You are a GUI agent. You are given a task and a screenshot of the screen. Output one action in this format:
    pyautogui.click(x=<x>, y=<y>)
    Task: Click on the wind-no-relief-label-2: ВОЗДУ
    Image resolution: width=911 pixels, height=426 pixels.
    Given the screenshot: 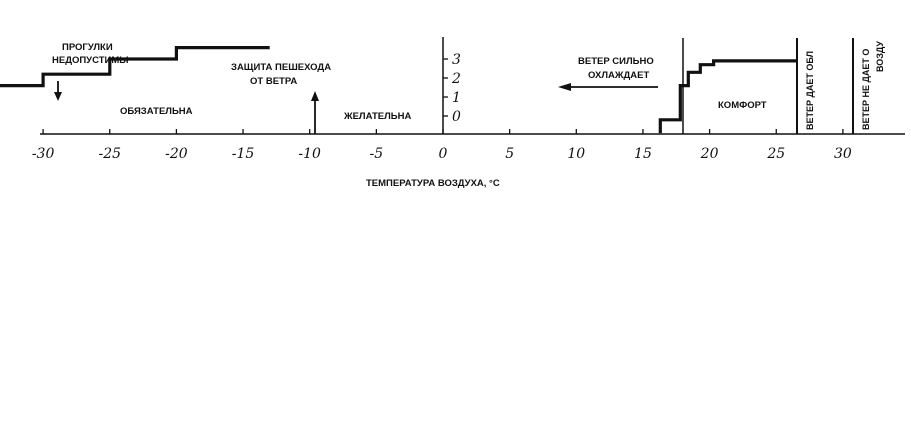 What is the action you would take?
    pyautogui.click(x=880, y=56)
    